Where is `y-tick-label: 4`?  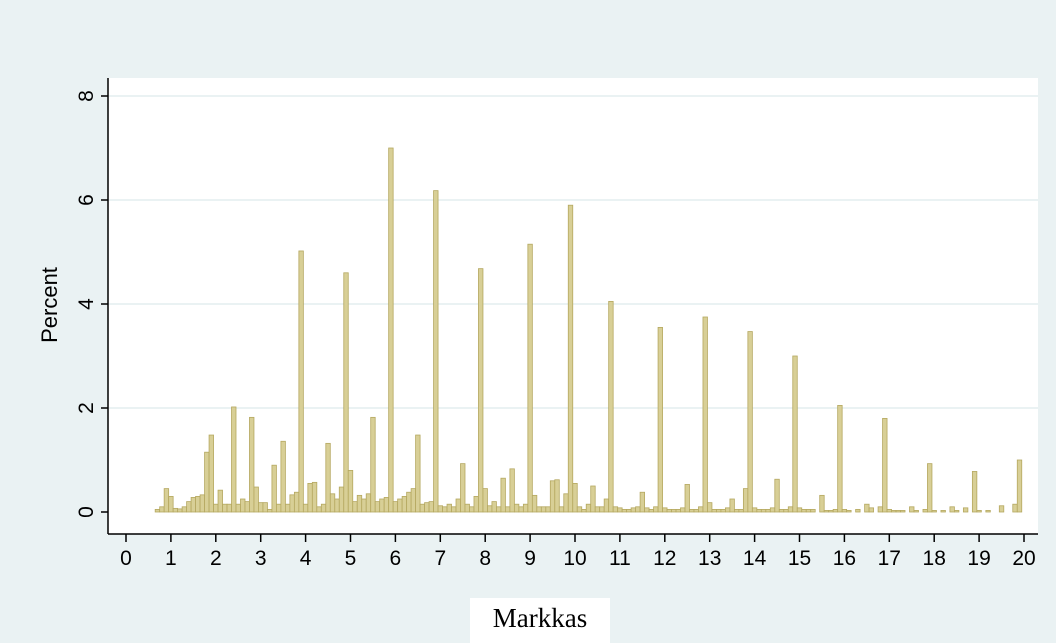
y-tick-label: 4 is located at coordinates (86, 304).